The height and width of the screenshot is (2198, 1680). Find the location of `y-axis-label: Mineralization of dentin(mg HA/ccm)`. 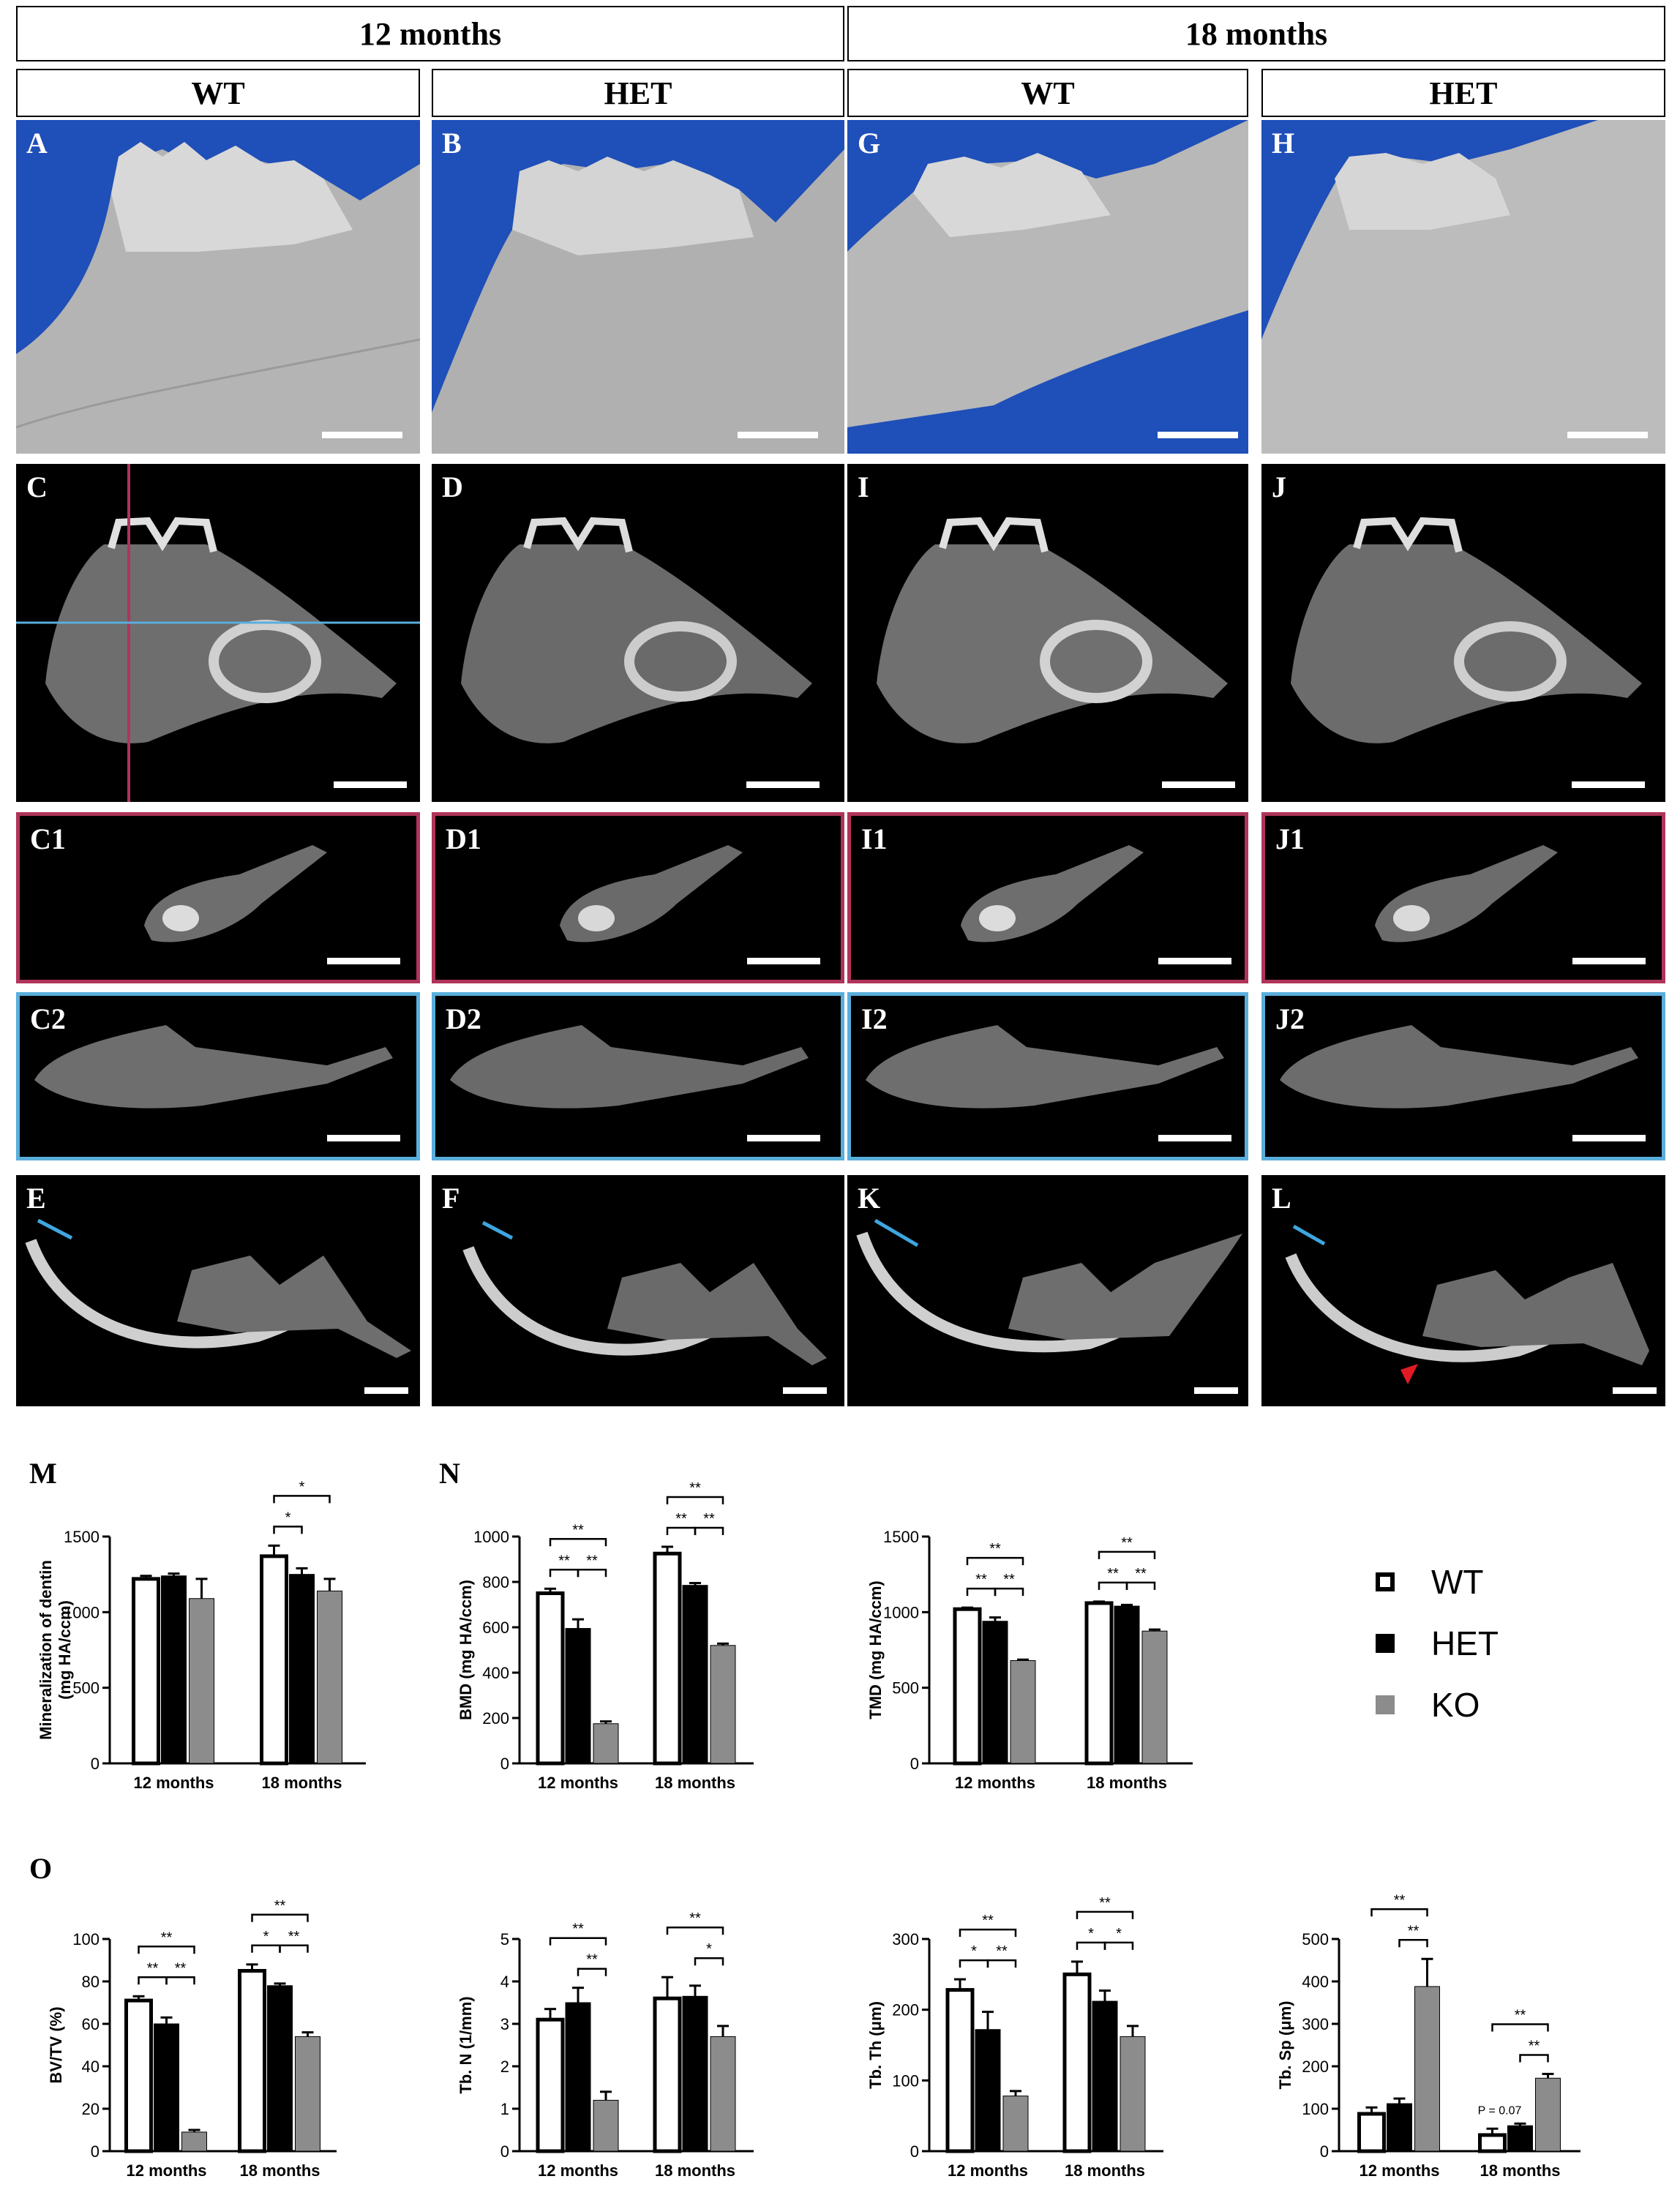

y-axis-label: Mineralization of dentin(mg HA/ccm) is located at coordinates (56, 1650).